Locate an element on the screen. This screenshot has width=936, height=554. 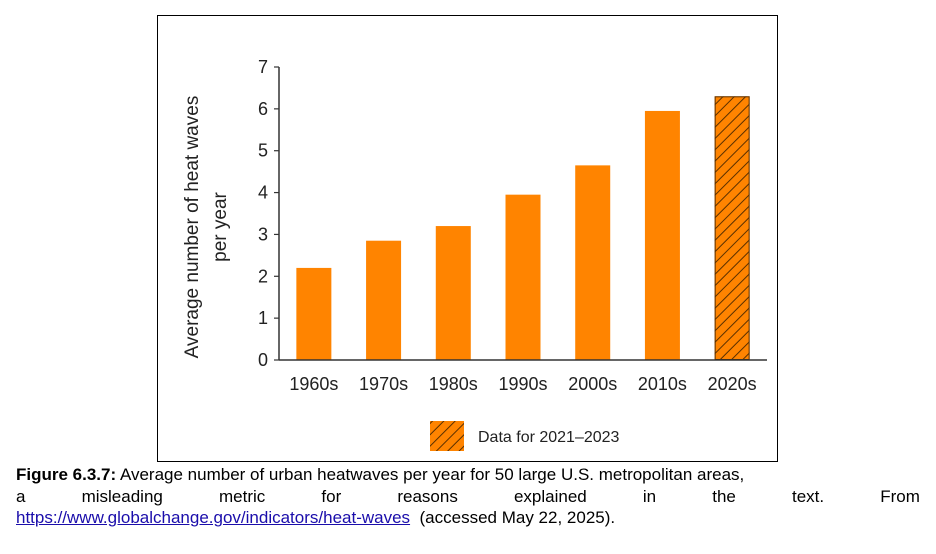
bar-2020s is located at coordinates (732, 228).